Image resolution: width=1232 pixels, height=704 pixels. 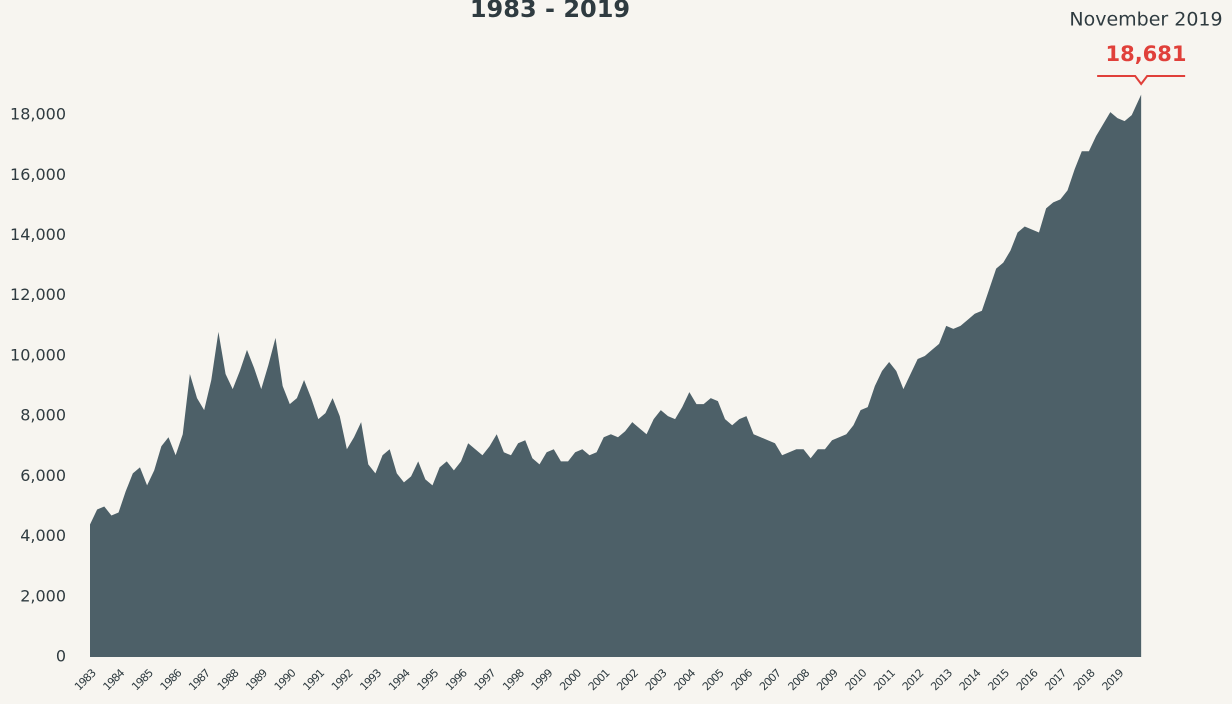 What do you see at coordinates (941, 679) in the screenshot?
I see `x-tick-label: 2013` at bounding box center [941, 679].